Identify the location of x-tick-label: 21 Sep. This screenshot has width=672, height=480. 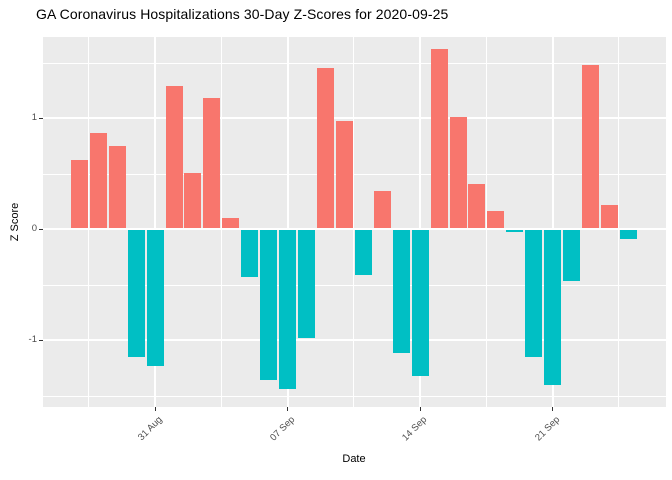
(547, 429).